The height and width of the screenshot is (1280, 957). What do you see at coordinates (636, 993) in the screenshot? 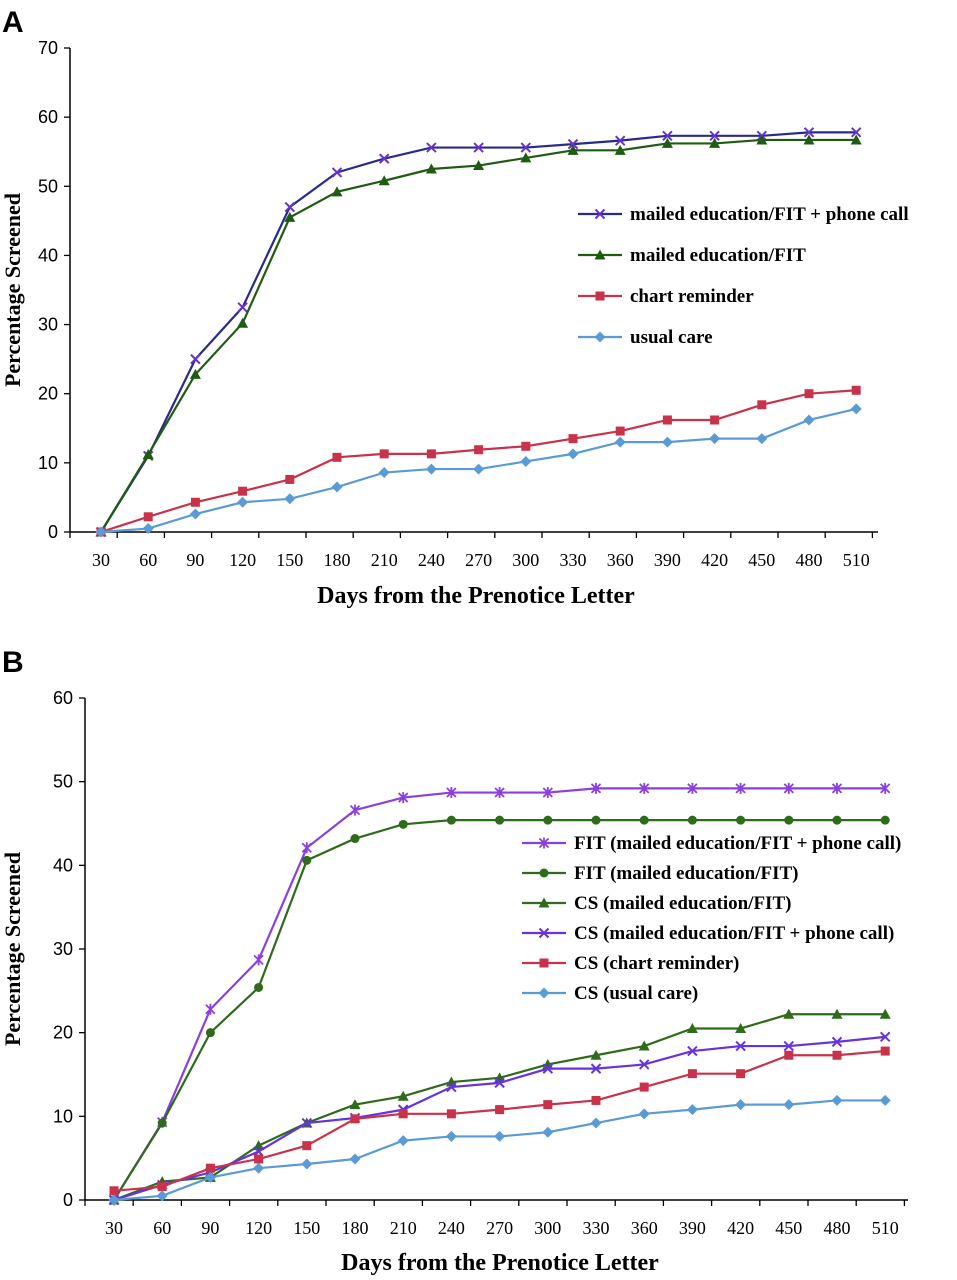
I see `legend-label: CS (usual care)` at bounding box center [636, 993].